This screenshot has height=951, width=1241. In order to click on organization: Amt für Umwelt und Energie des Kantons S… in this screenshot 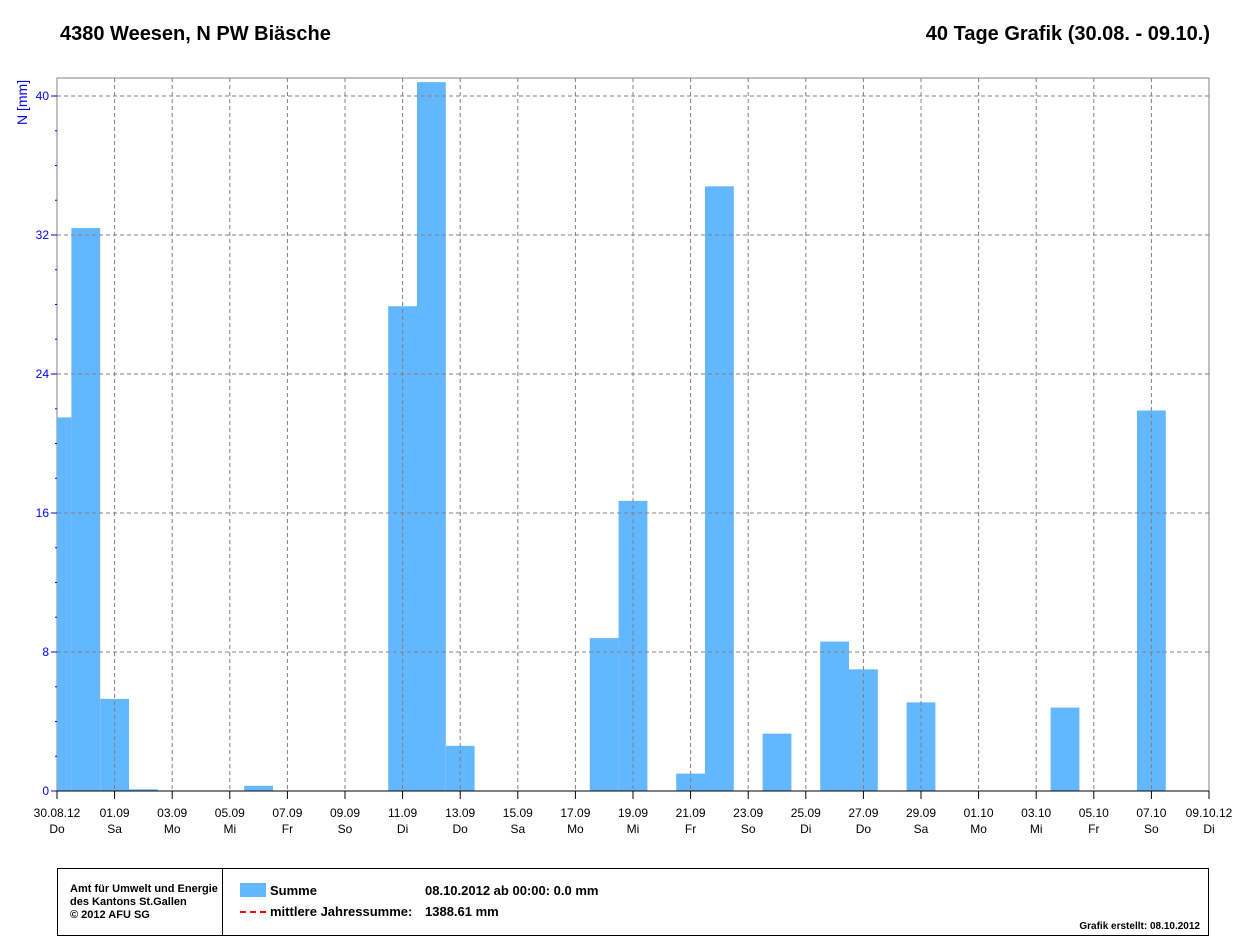, I will do `click(145, 902)`.